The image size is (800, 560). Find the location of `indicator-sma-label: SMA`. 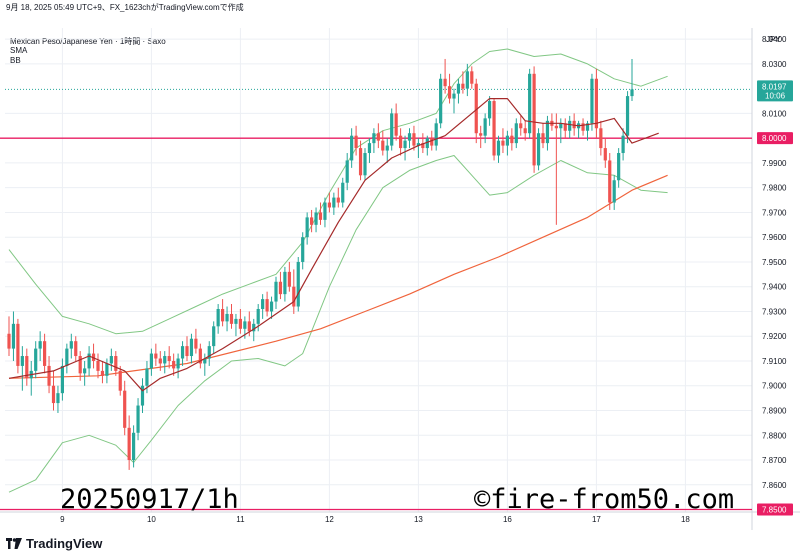

indicator-sma-label: SMA is located at coordinates (19, 50).